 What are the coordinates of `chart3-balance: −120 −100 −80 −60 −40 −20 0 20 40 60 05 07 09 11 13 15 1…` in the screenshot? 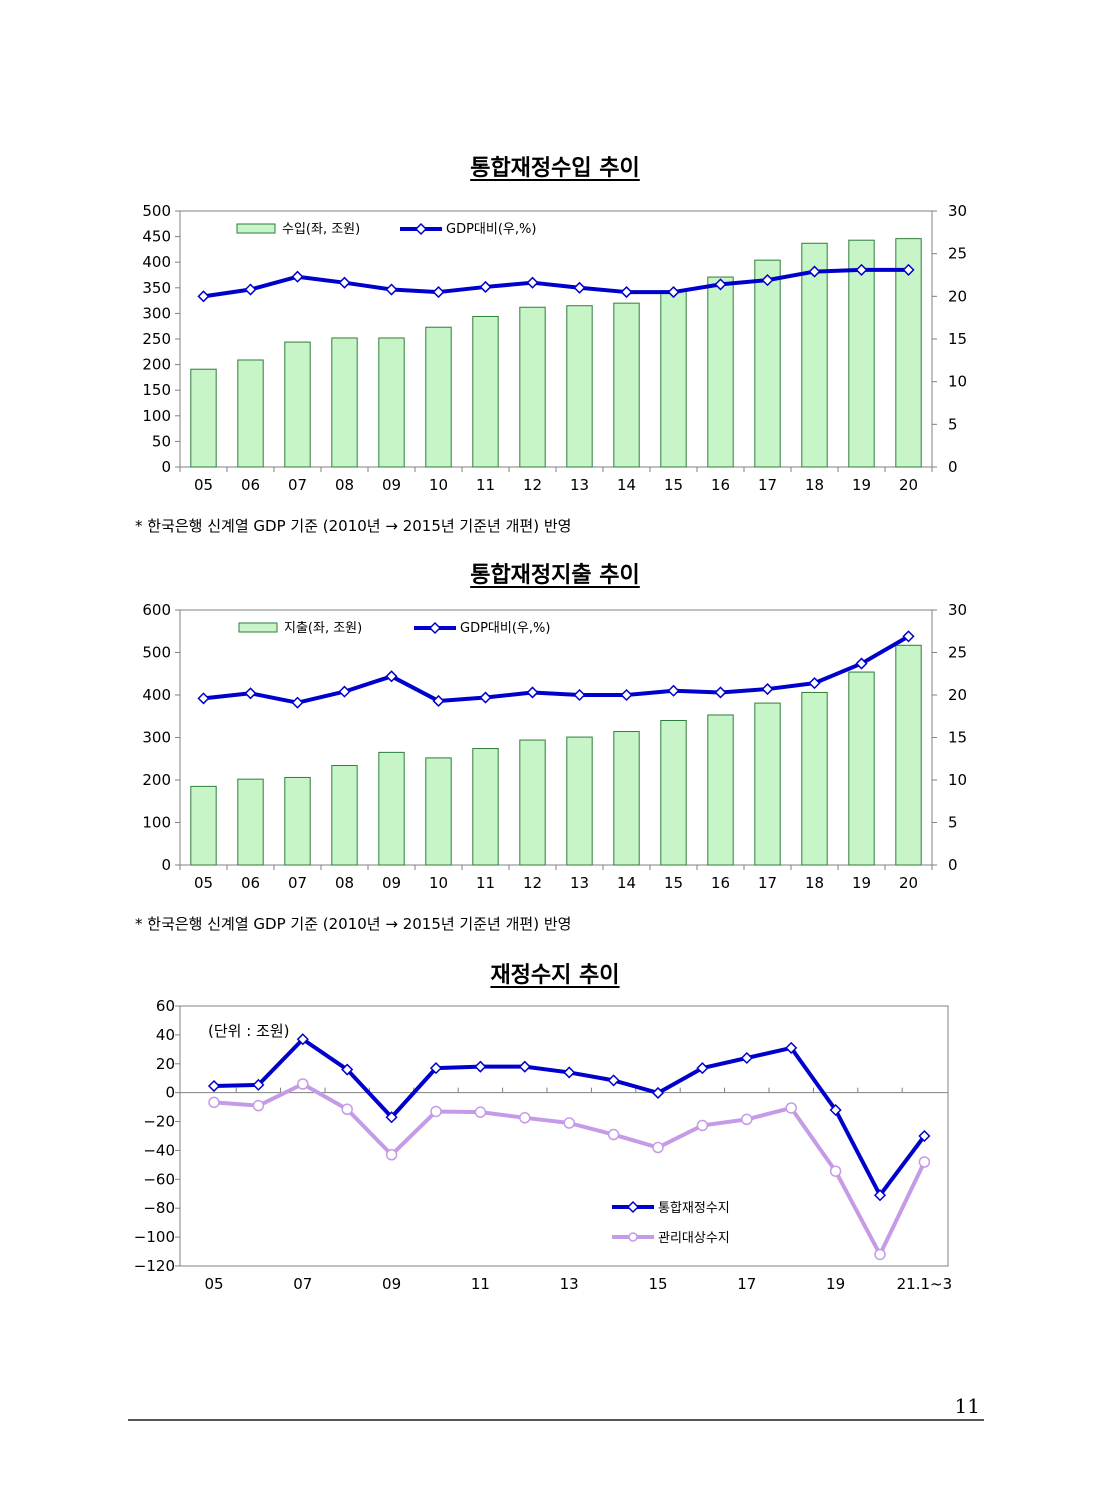 It's located at (543, 1145).